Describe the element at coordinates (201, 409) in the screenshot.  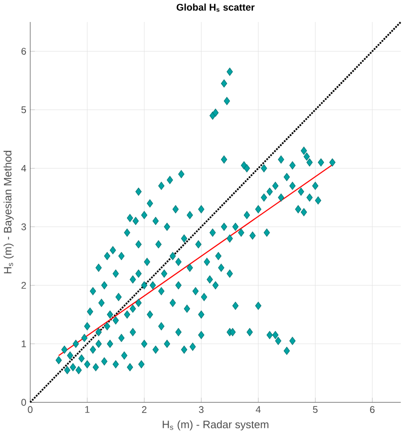
I see `x-tick-label: 3` at that location.